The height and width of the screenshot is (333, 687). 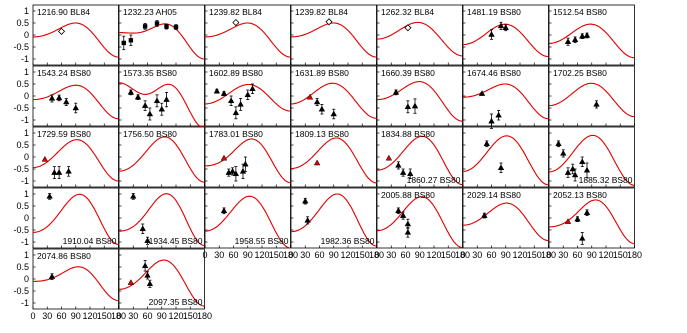 What do you see at coordinates (494, 73) in the screenshot?
I see `panel-label: 1674.46 BS80` at bounding box center [494, 73].